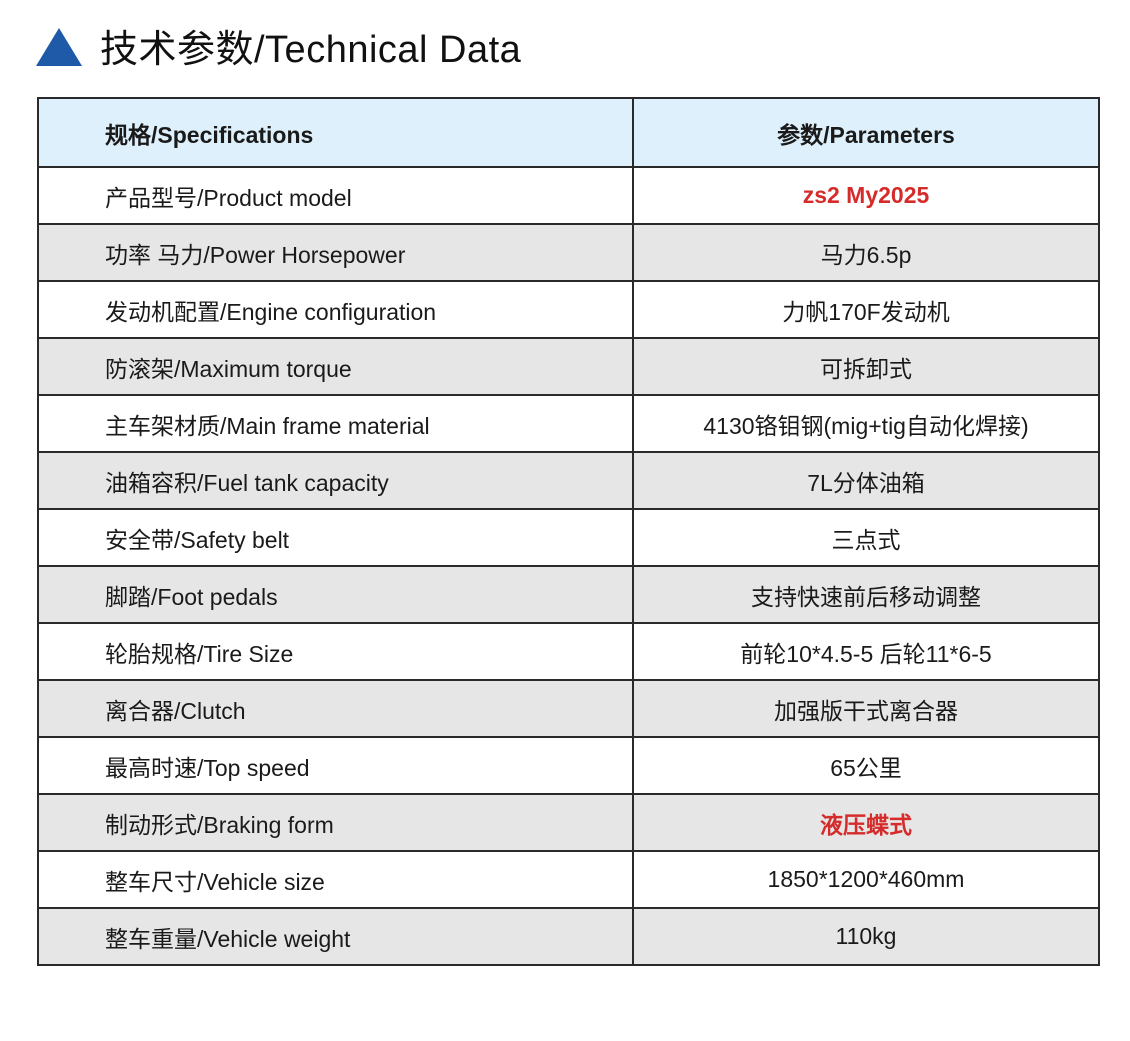 The height and width of the screenshot is (1041, 1130). What do you see at coordinates (335, 423) in the screenshot?
I see `spec-cell: 主车架材质/Main frame material` at bounding box center [335, 423].